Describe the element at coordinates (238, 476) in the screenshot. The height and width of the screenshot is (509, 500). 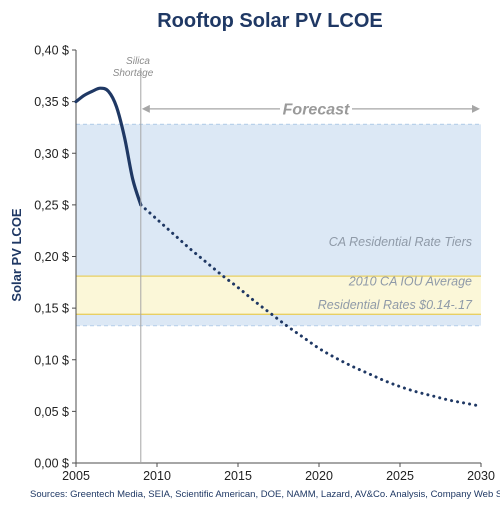
I see `x-tick-label: 2015` at that location.